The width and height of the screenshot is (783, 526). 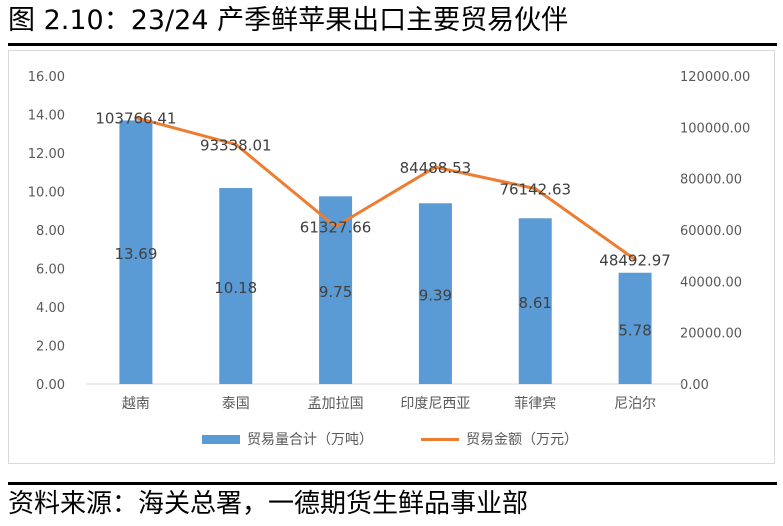 What do you see at coordinates (50, 231) in the screenshot?
I see `left-axis-tick-label: 8.00` at bounding box center [50, 231].